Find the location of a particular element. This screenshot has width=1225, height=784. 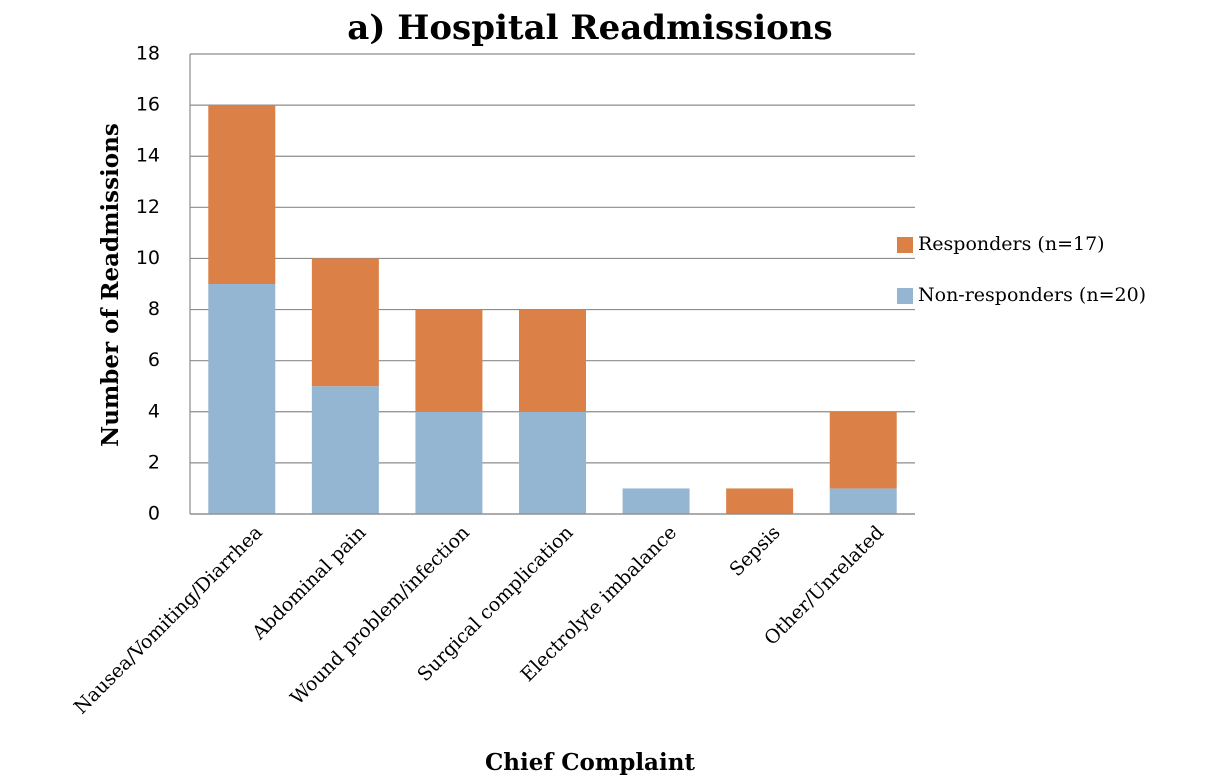

y-tick-label: 16 is located at coordinates (148, 105).